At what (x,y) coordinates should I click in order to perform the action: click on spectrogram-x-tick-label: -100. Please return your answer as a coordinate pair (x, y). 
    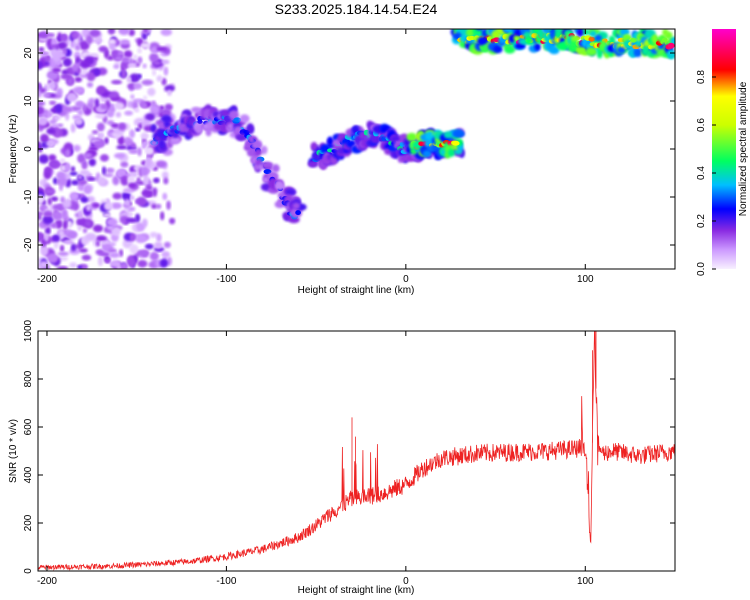
    Looking at the image, I should click on (226, 279).